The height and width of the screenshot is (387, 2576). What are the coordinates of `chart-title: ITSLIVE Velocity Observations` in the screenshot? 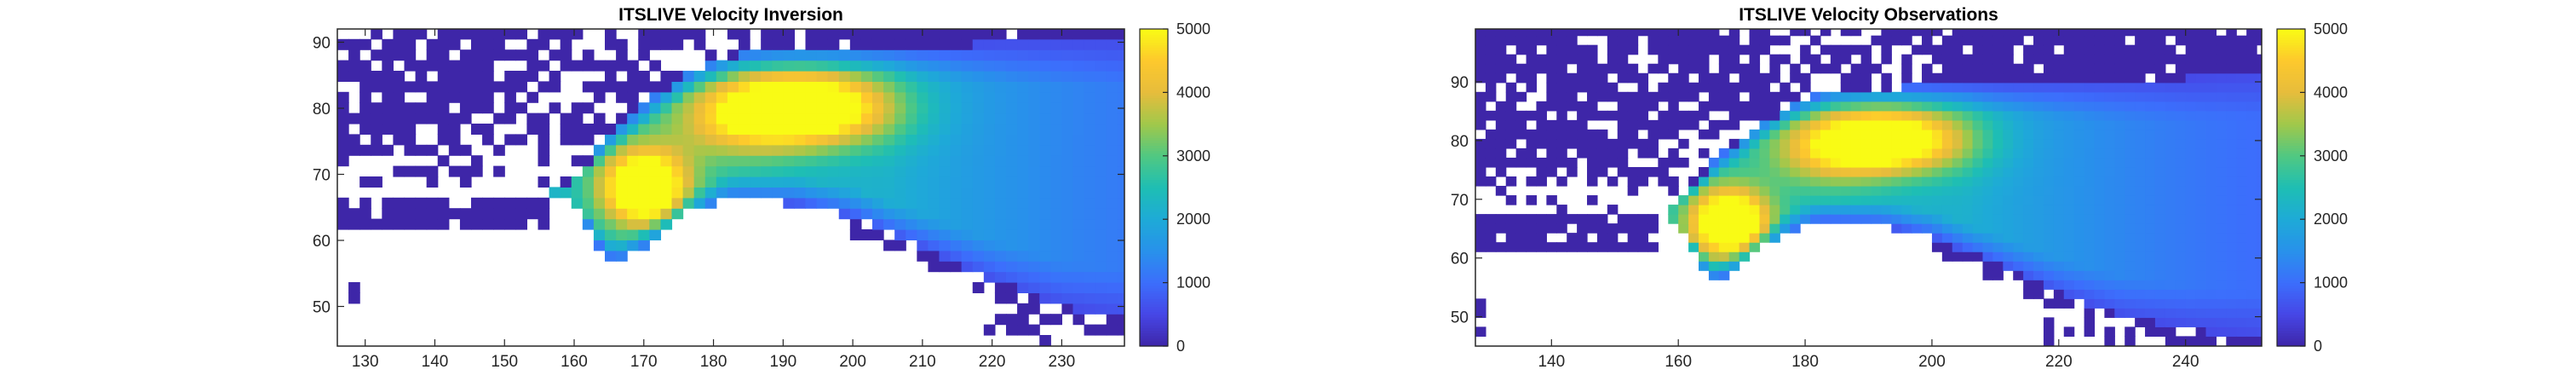 It's located at (1868, 15).